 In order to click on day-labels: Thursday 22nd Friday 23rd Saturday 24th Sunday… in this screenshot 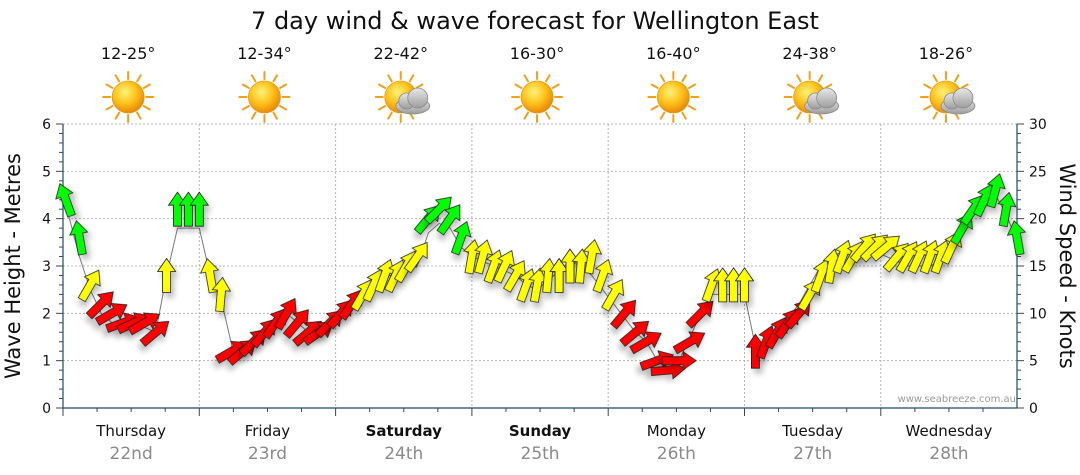, I will do `click(543, 443)`.